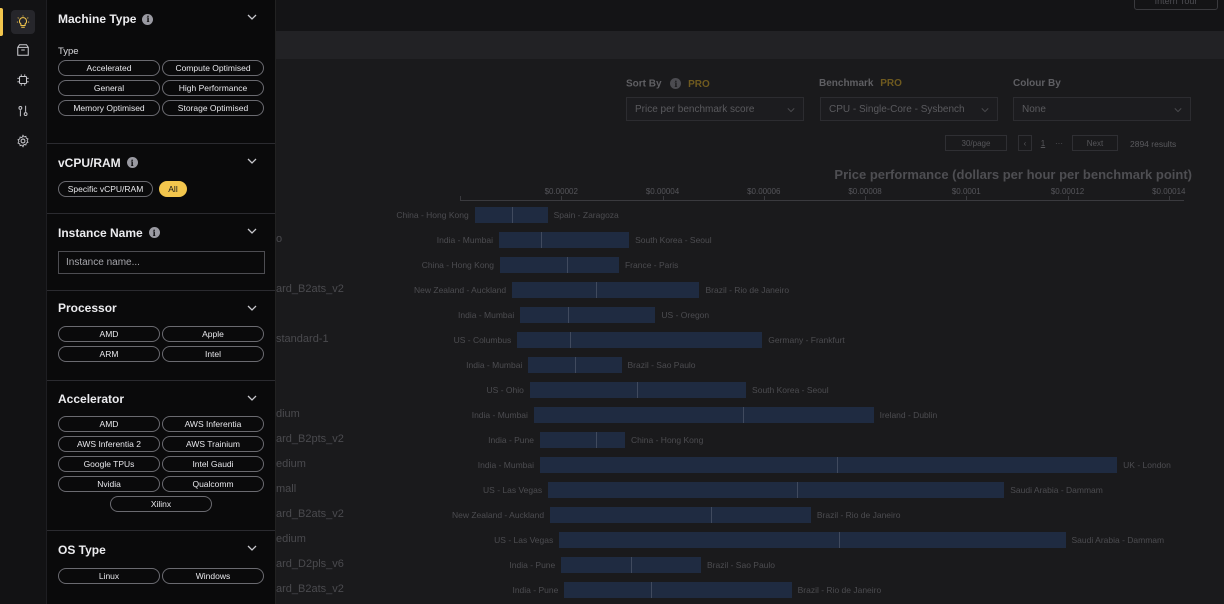  What do you see at coordinates (109, 444) in the screenshot?
I see `option-aws-inferentia-2: AWS Inferentia 2` at bounding box center [109, 444].